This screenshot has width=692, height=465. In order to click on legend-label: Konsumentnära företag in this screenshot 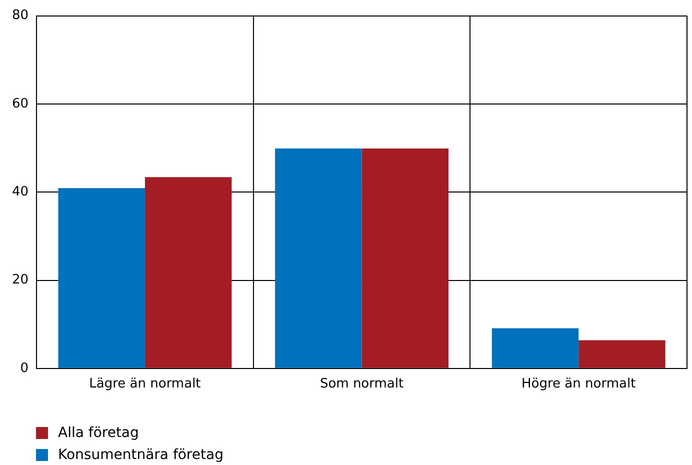, I will do `click(141, 455)`.